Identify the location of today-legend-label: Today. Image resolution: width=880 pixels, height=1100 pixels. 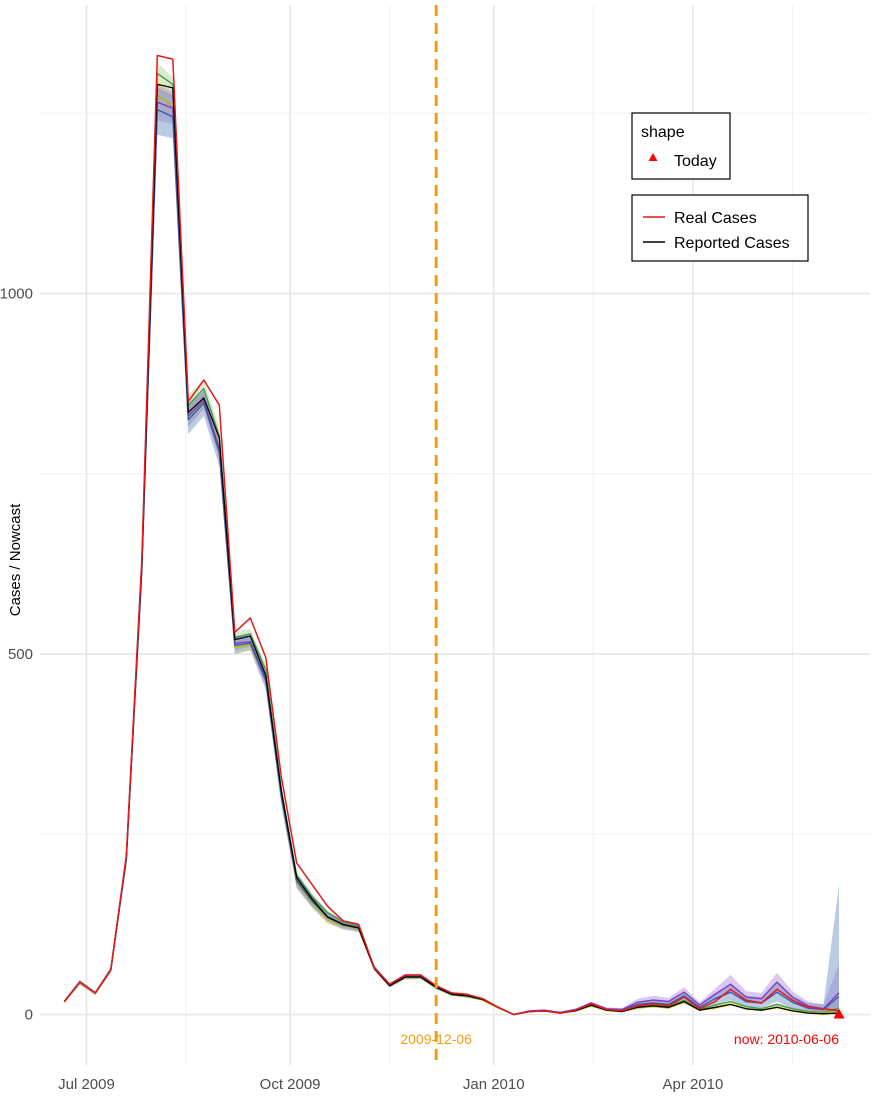
(695, 161).